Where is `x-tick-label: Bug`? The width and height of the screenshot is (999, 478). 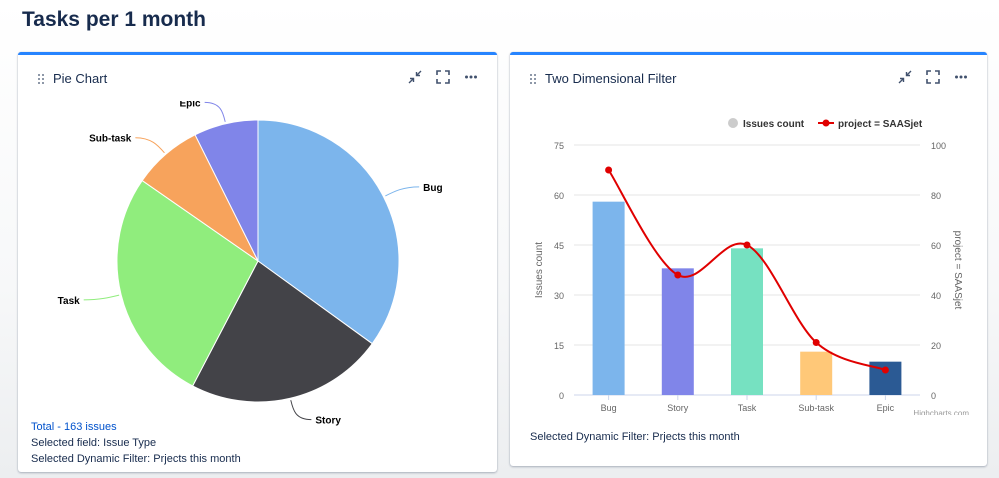 x-tick-label: Bug is located at coordinates (609, 408).